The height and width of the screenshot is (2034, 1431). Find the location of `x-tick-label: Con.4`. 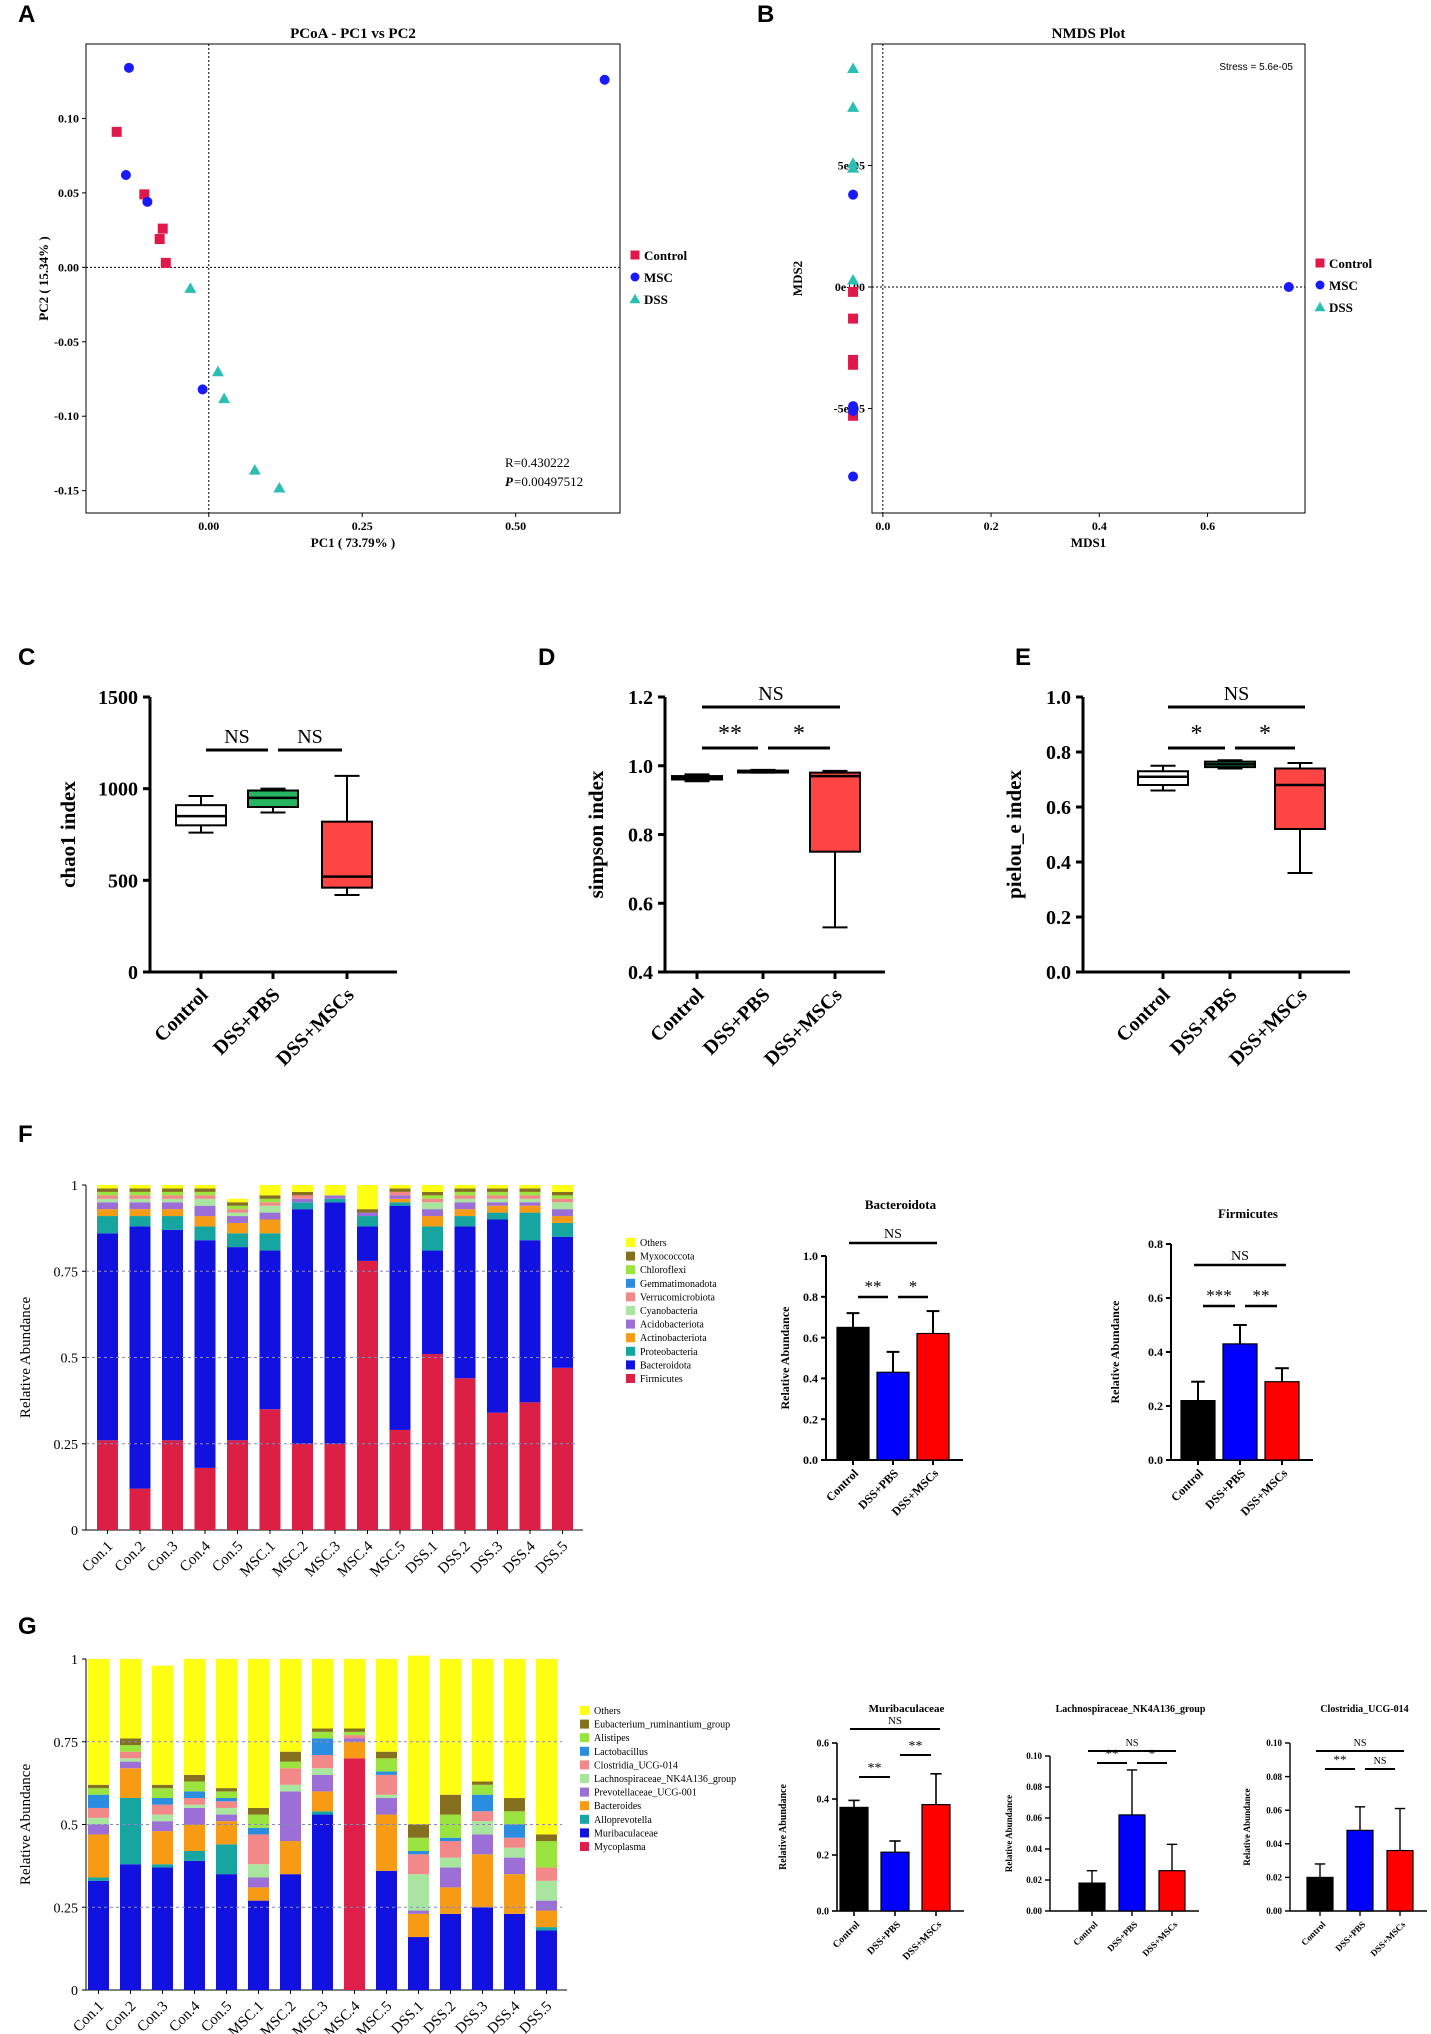

x-tick-label: Con.4 is located at coordinates (184, 2016).